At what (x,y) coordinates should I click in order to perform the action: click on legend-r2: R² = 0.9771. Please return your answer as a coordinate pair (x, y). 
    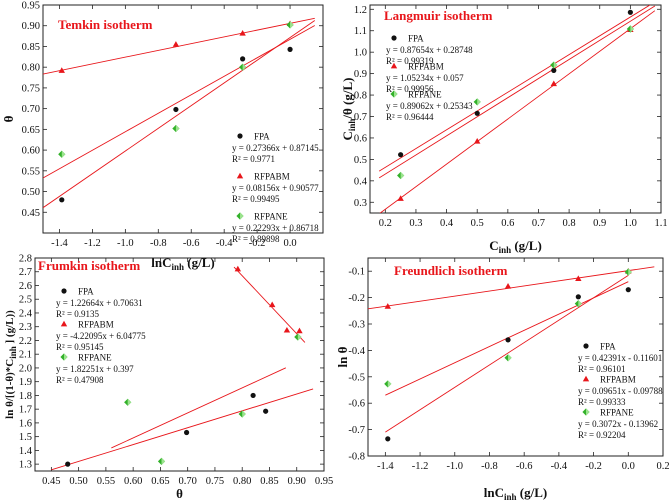
    Looking at the image, I should click on (253, 159).